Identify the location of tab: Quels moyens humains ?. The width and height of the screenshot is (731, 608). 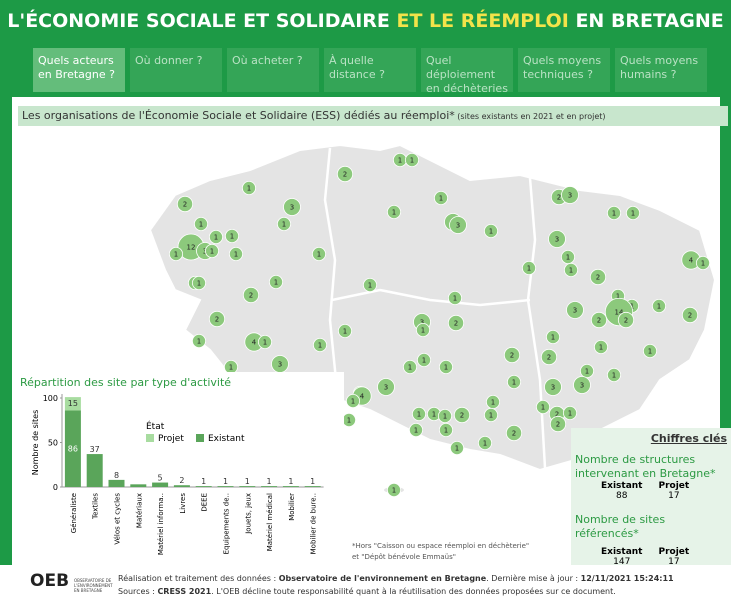
(662, 70).